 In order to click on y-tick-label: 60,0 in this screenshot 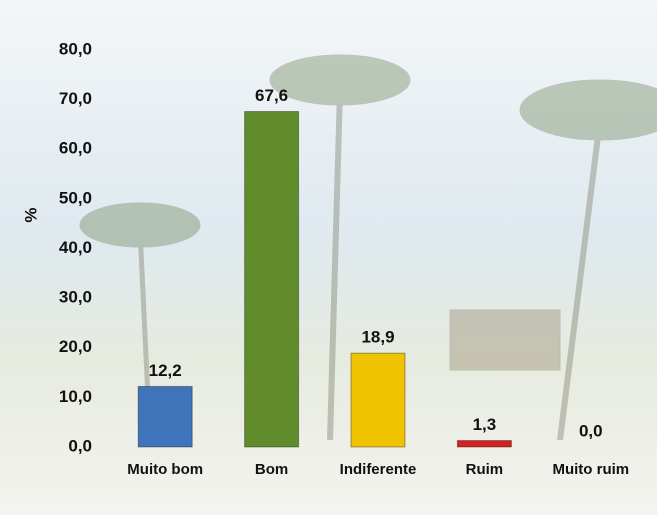, I will do `click(75, 148)`.